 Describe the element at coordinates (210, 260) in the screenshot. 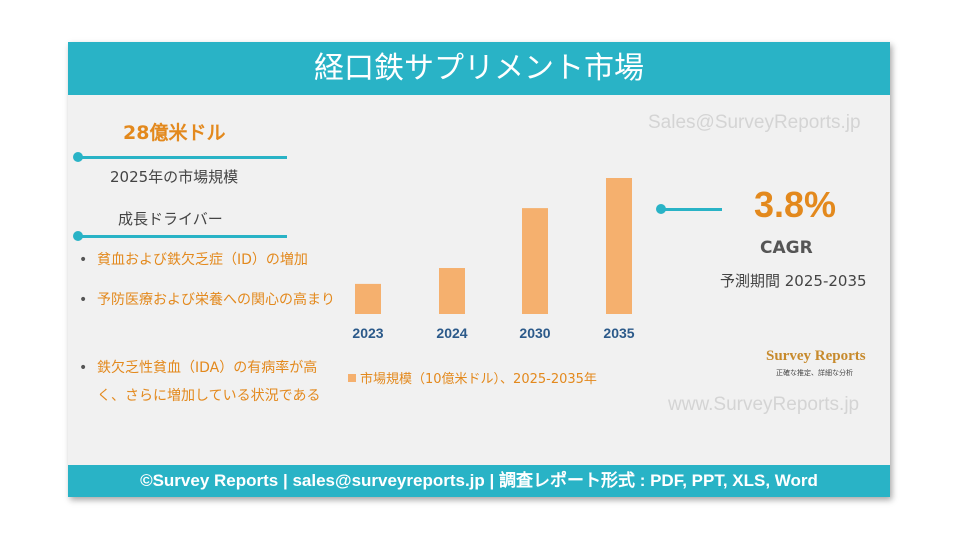

I see `driver-item: 貧血および鉄欠乏症（ID）の増加` at that location.